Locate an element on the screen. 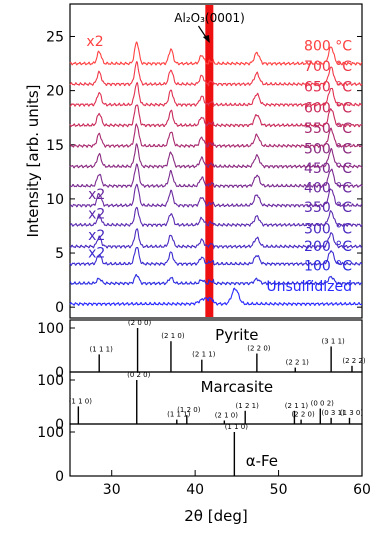  series-label: 650 °C is located at coordinates (328, 88).